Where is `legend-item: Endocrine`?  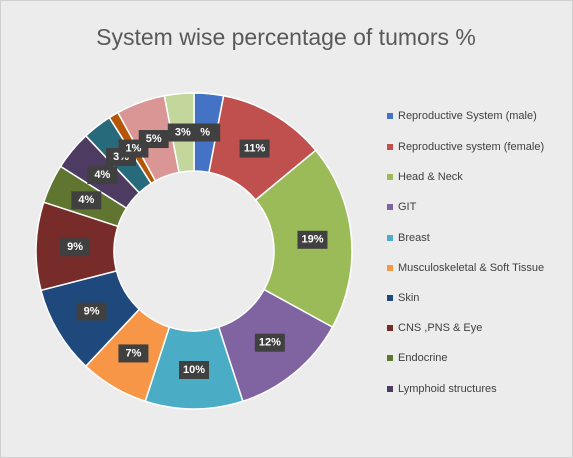
legend-item: Endocrine is located at coordinates (467, 358).